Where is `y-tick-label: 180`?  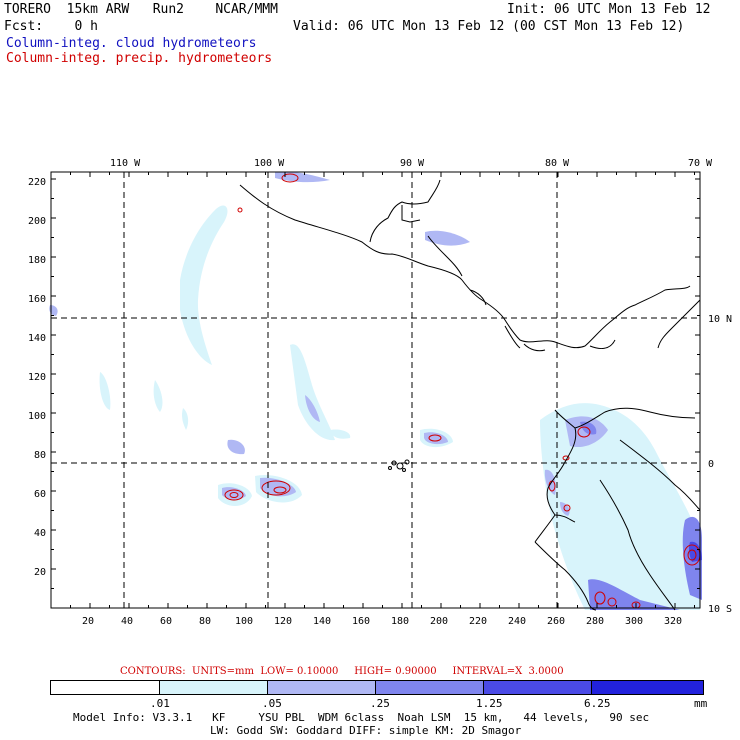
y-tick-label: 180 is located at coordinates (37, 260).